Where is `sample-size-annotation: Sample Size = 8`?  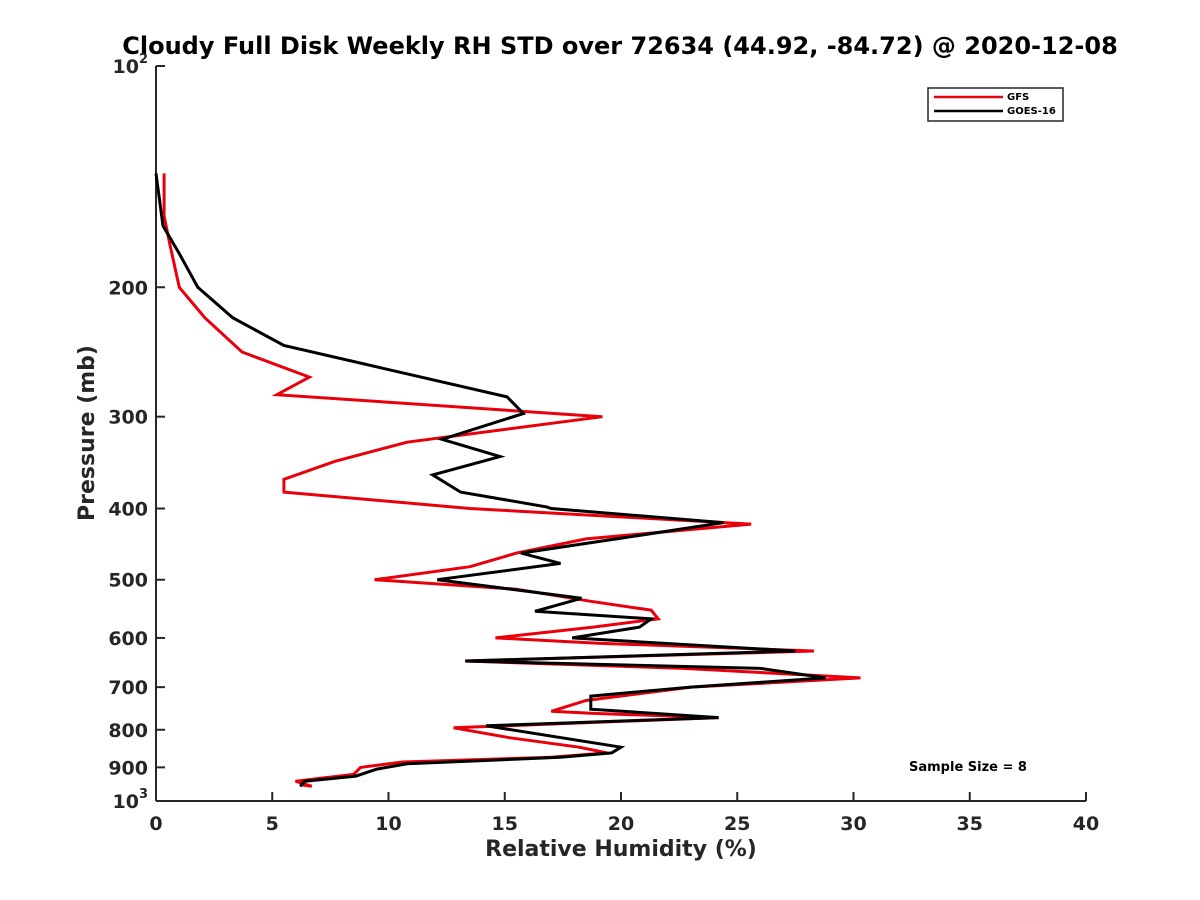
sample-size-annotation: Sample Size = 8 is located at coordinates (968, 767).